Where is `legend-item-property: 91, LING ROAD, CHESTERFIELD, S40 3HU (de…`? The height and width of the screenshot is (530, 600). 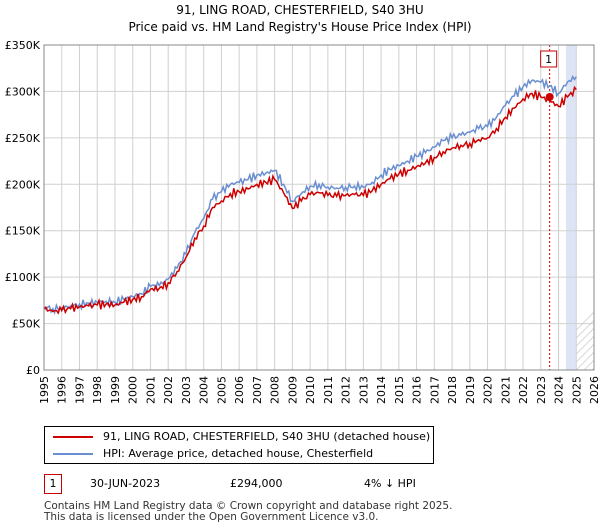 legend-item-property: 91, LING ROAD, CHESTERFIELD, S40 3HU (de… is located at coordinates (241, 437).